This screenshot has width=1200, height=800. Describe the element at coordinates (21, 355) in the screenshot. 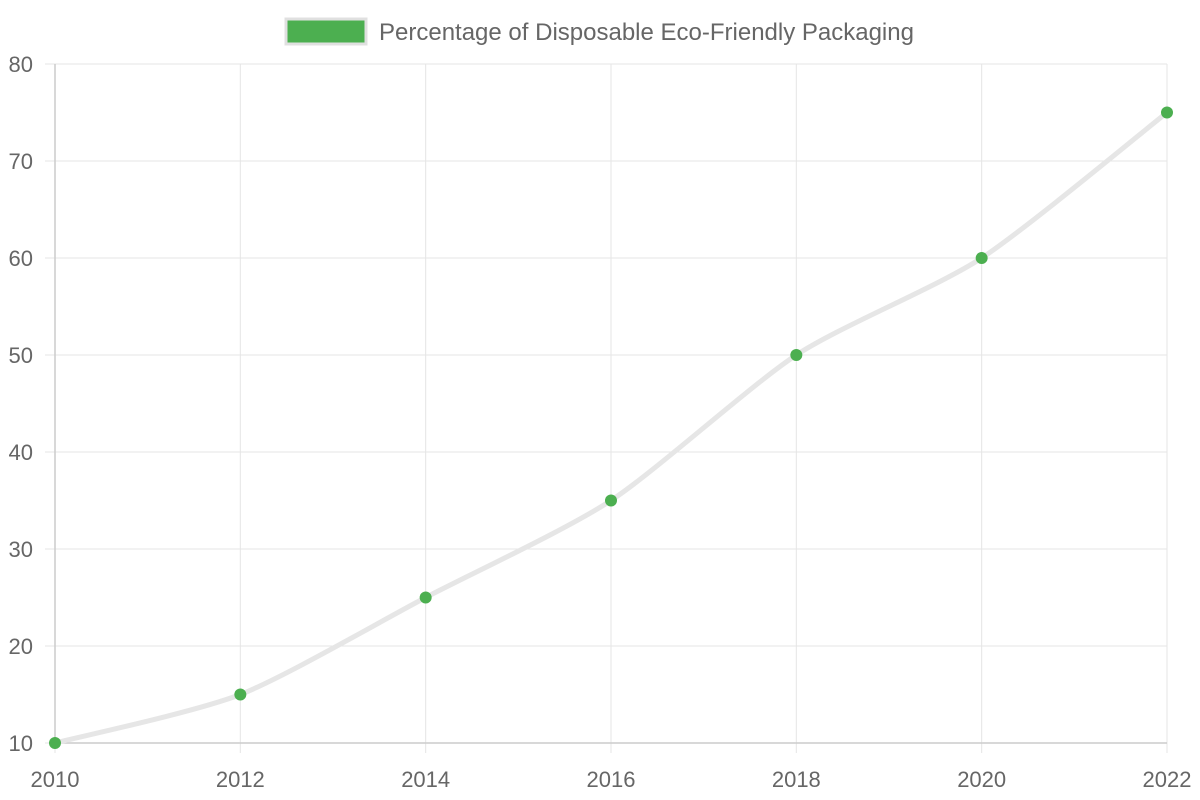

I see `y-tick-label: 50` at that location.